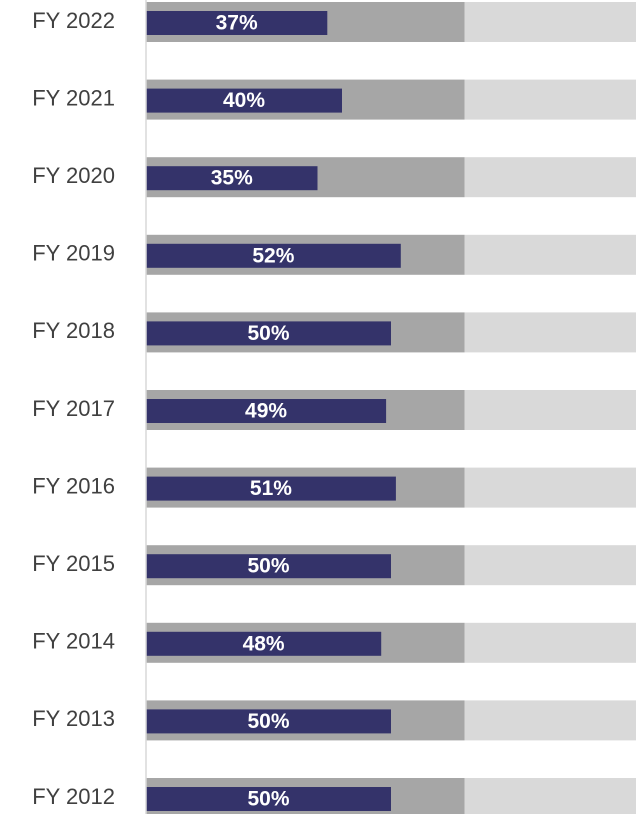  I want to click on category-label: FY 2022, so click(73, 20).